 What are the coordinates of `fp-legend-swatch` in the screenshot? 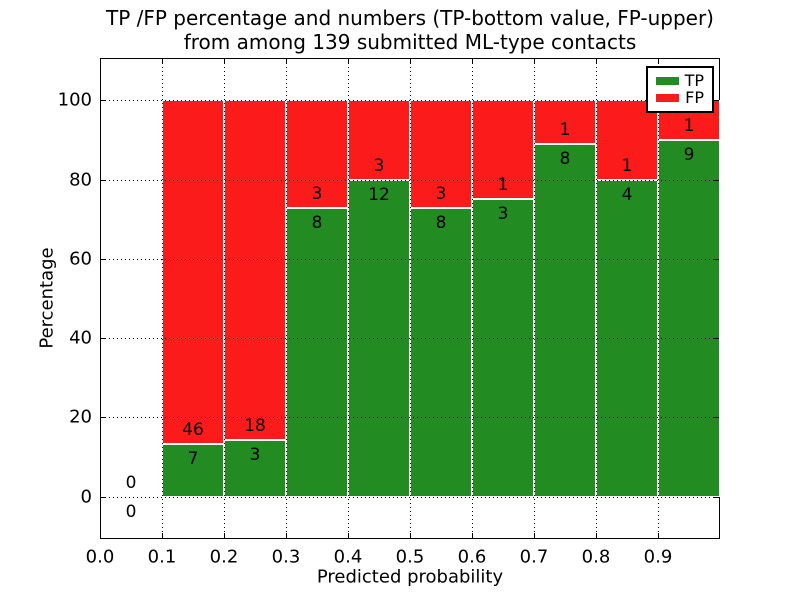 It's located at (667, 98).